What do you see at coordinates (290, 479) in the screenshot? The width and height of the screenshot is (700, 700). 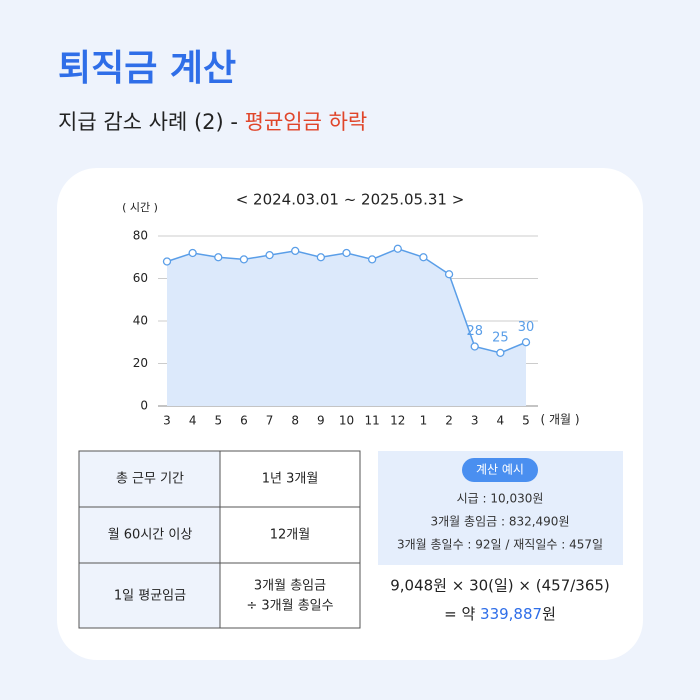 I see `table-cell: 1년 3개월` at bounding box center [290, 479].